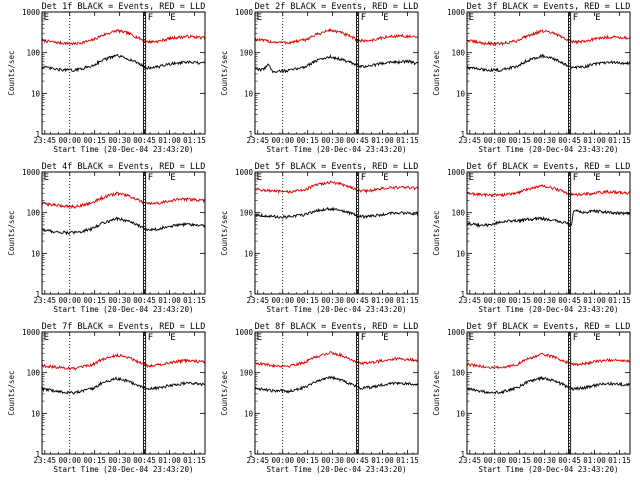  Describe the element at coordinates (337, 7) in the screenshot. I see `panel-title: Det 2f BLACK = Events, RED = LLD` at that location.